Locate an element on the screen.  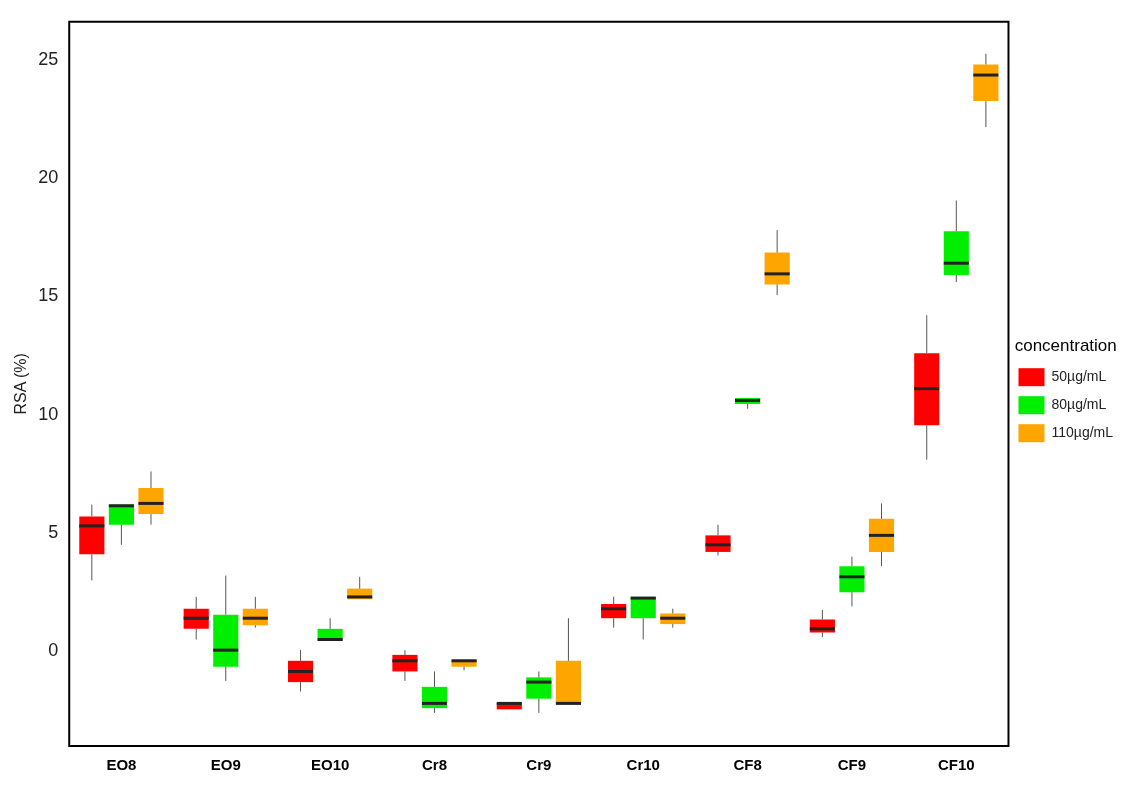
y-tick-label: 25 is located at coordinates (48, 58).